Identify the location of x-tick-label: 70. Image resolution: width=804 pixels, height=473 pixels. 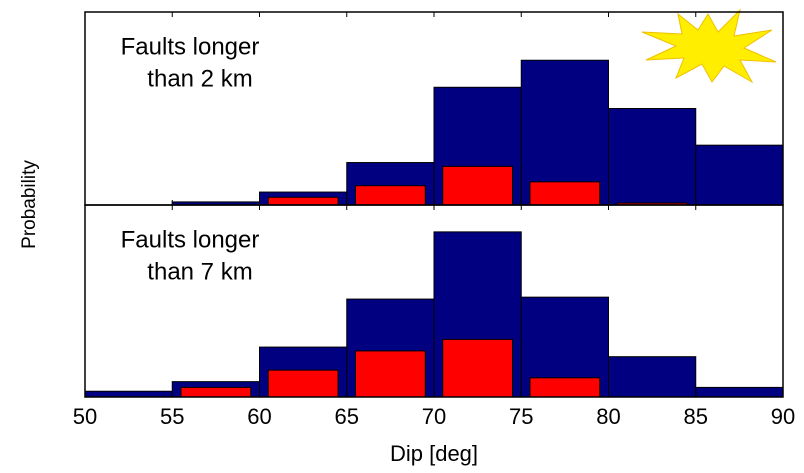
(434, 416).